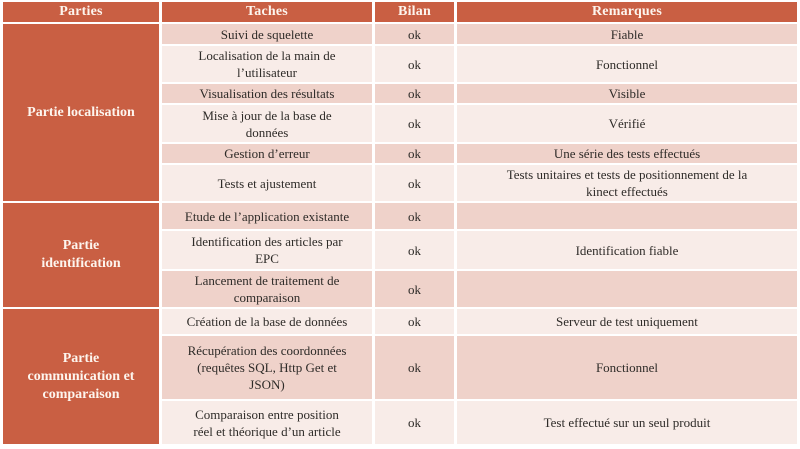 The height and width of the screenshot is (449, 800). I want to click on remark-cell: Fiable, so click(627, 34).